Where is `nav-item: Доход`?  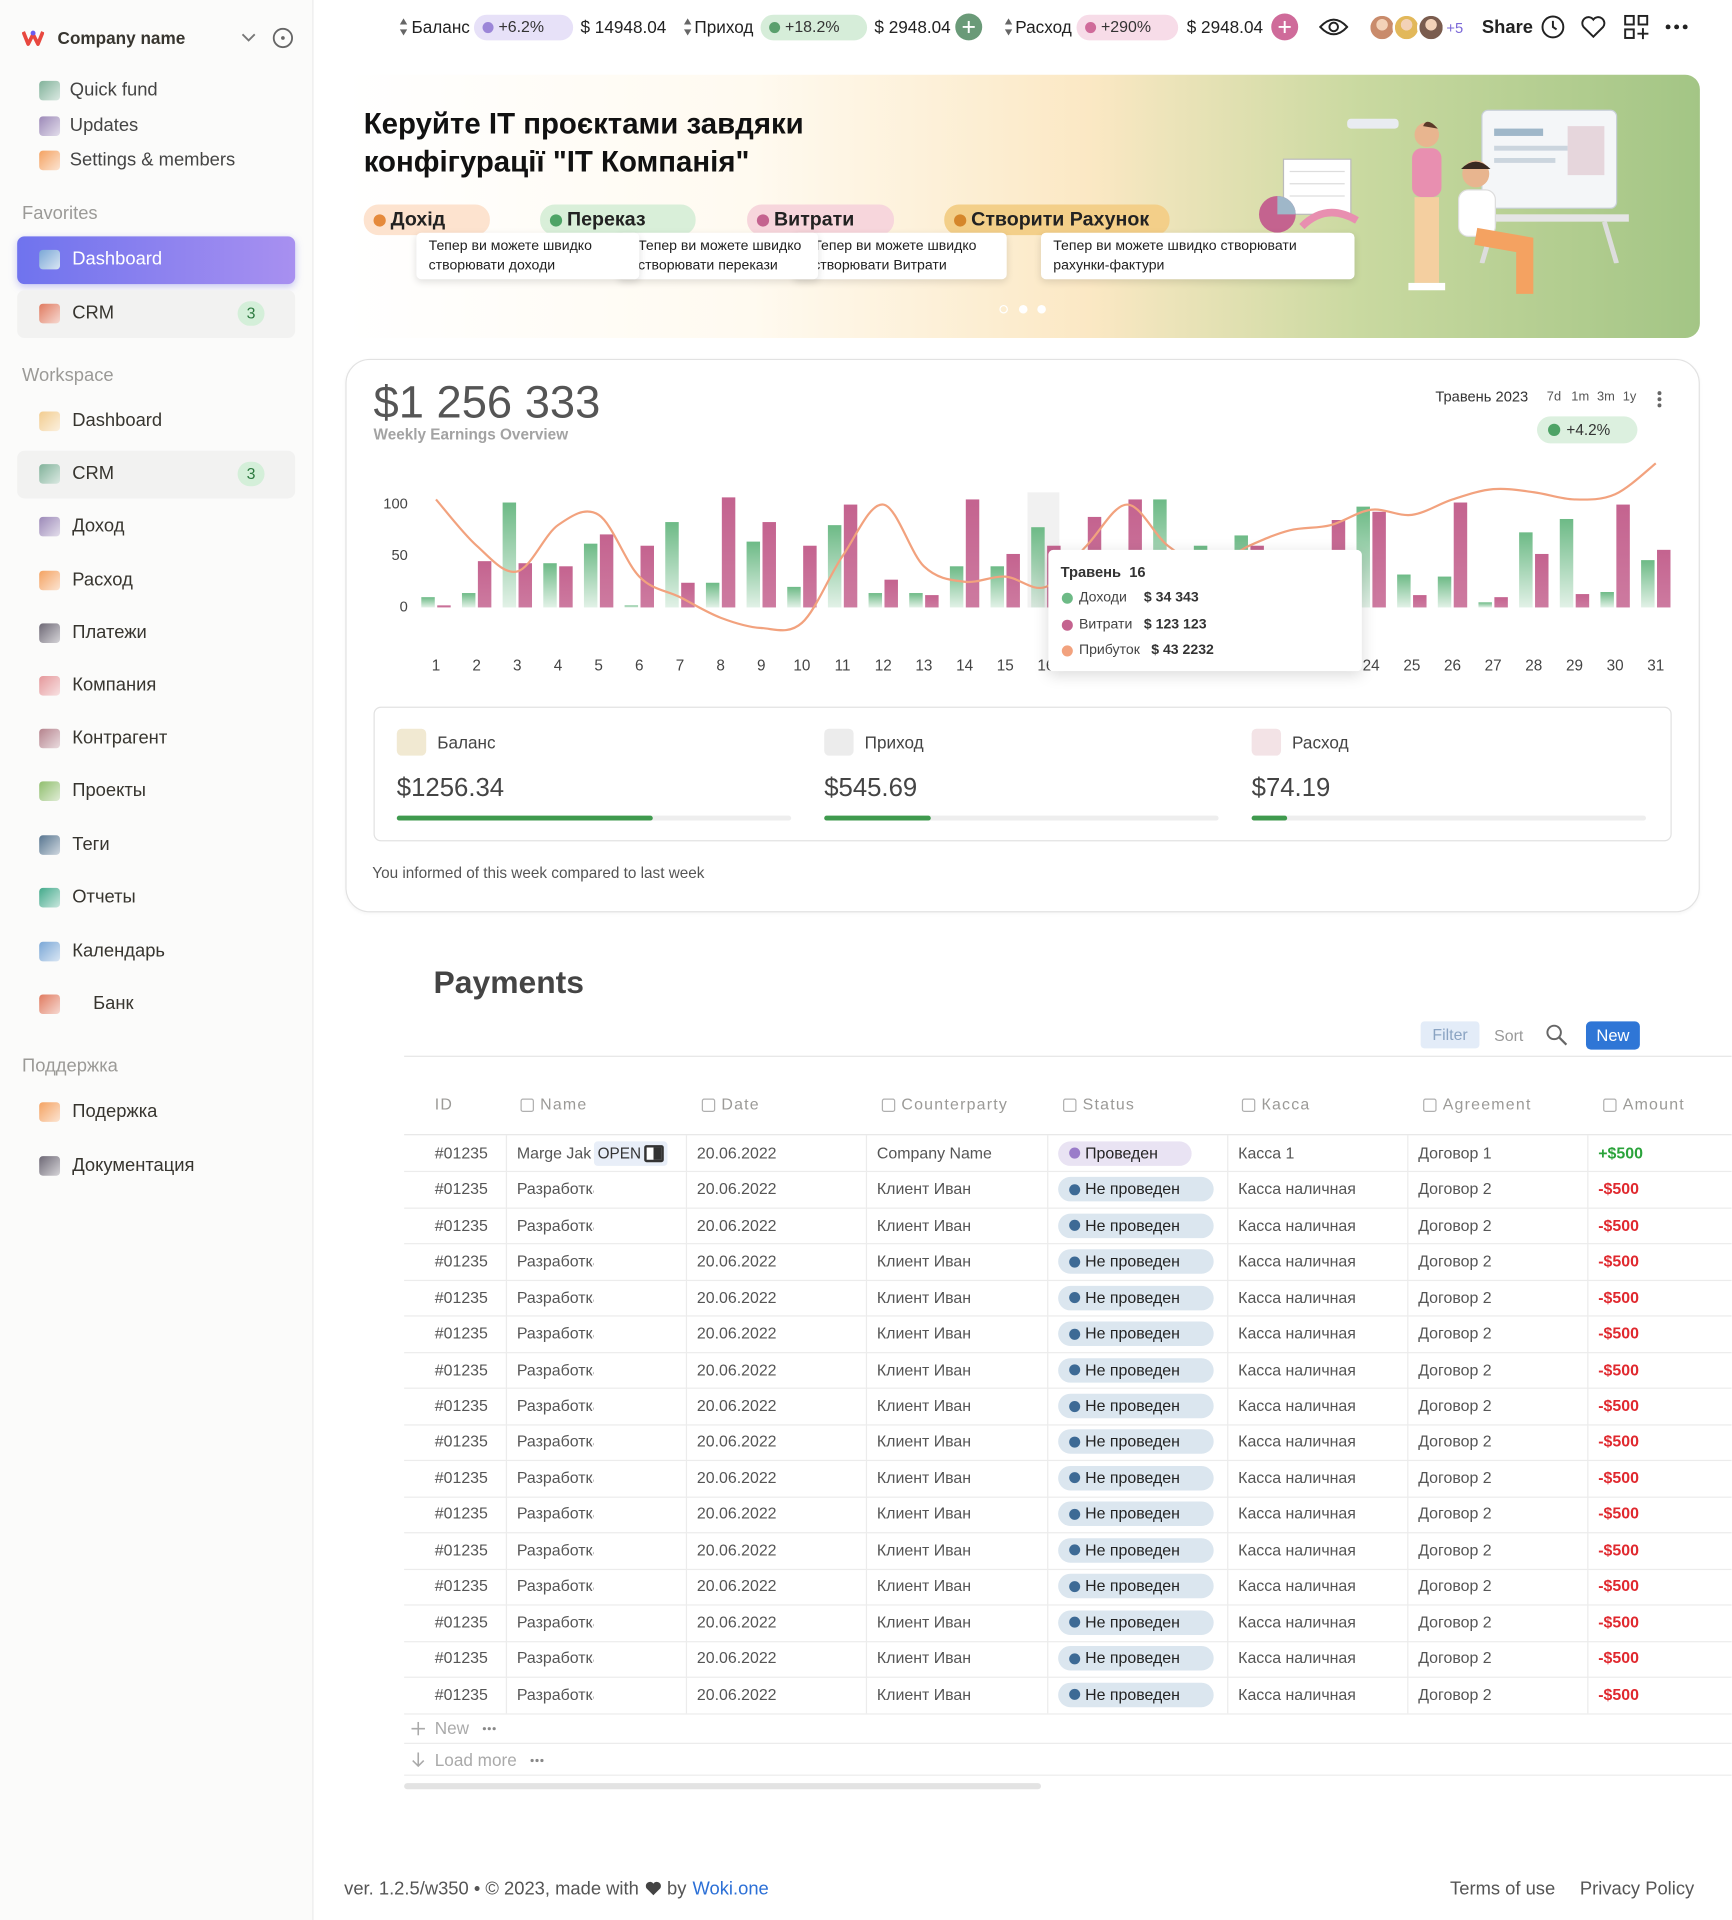
nav-item: Доход is located at coordinates (98, 526).